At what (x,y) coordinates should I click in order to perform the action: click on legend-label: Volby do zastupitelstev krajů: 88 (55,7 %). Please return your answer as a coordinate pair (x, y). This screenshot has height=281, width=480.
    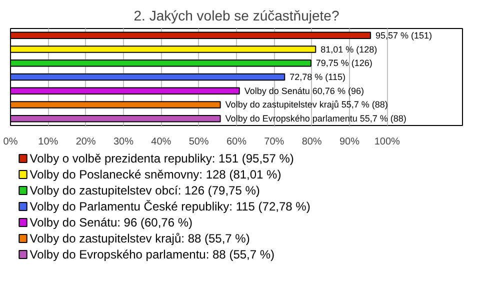
    Looking at the image, I should click on (140, 239).